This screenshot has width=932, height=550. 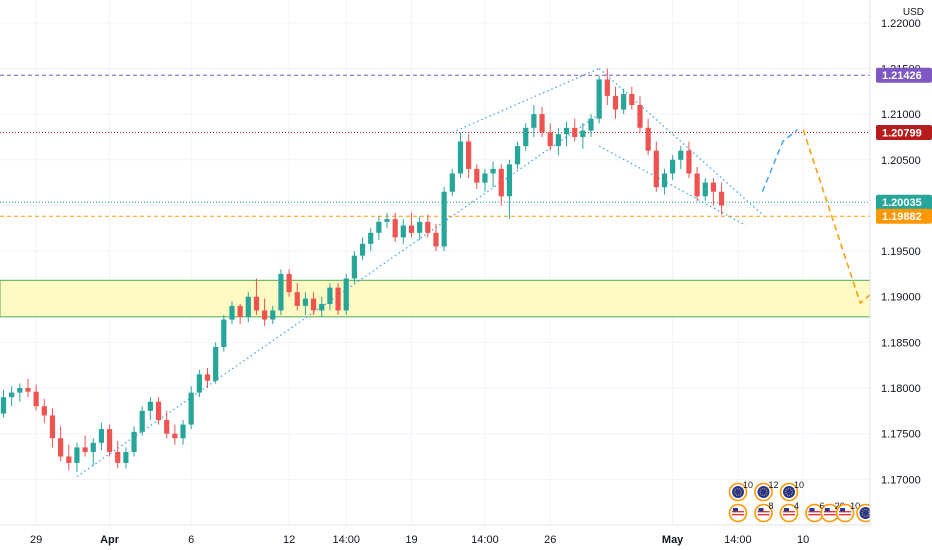 I want to click on x-tick-label: 12, so click(x=289, y=540).